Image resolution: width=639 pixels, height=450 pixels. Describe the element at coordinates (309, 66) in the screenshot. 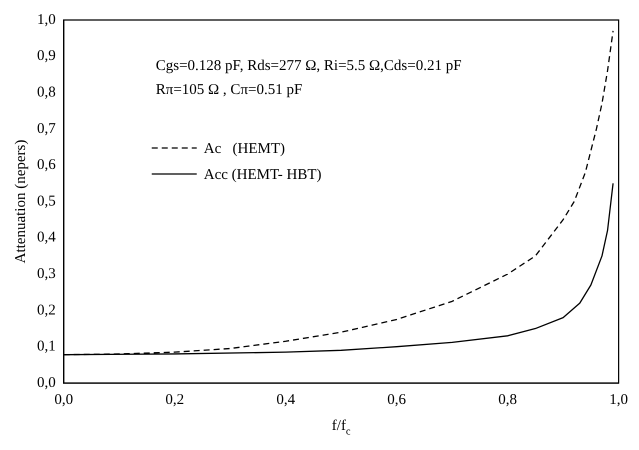

I see `annotation: Cgs=0.128 pF, Rds=277 Ω, Ri=5.5 Ω,Cds=0.21 pF` at that location.